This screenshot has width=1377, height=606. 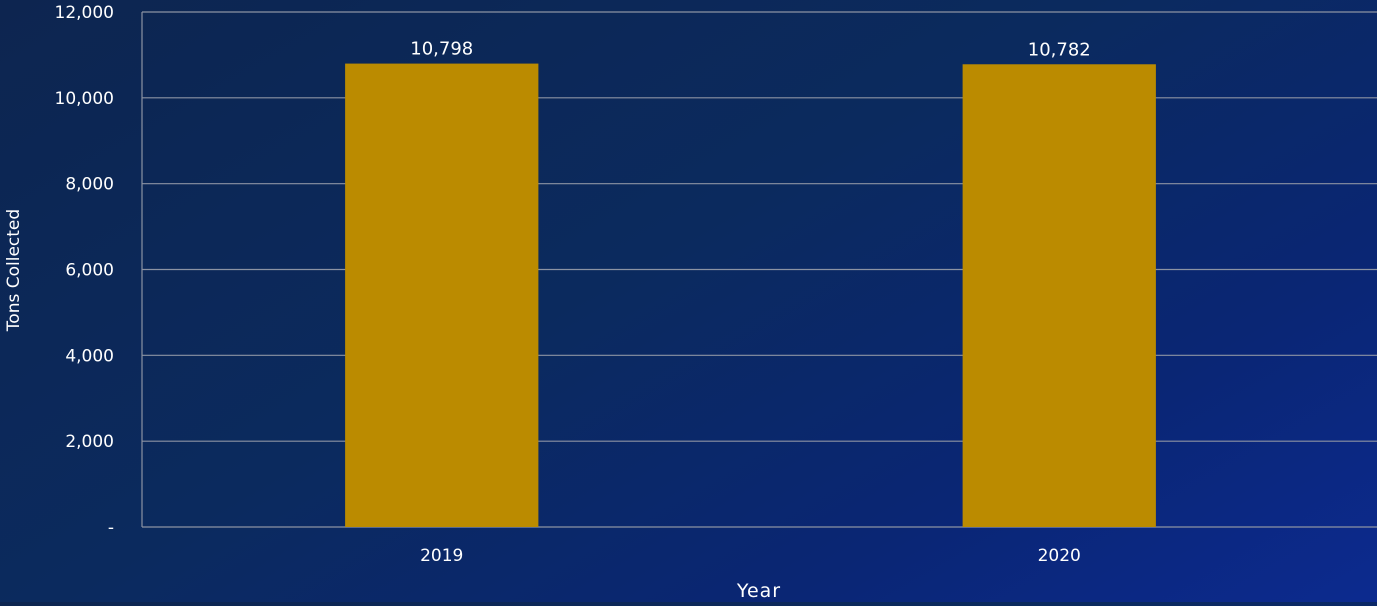 I want to click on data-label: 10,798, so click(x=441, y=49).